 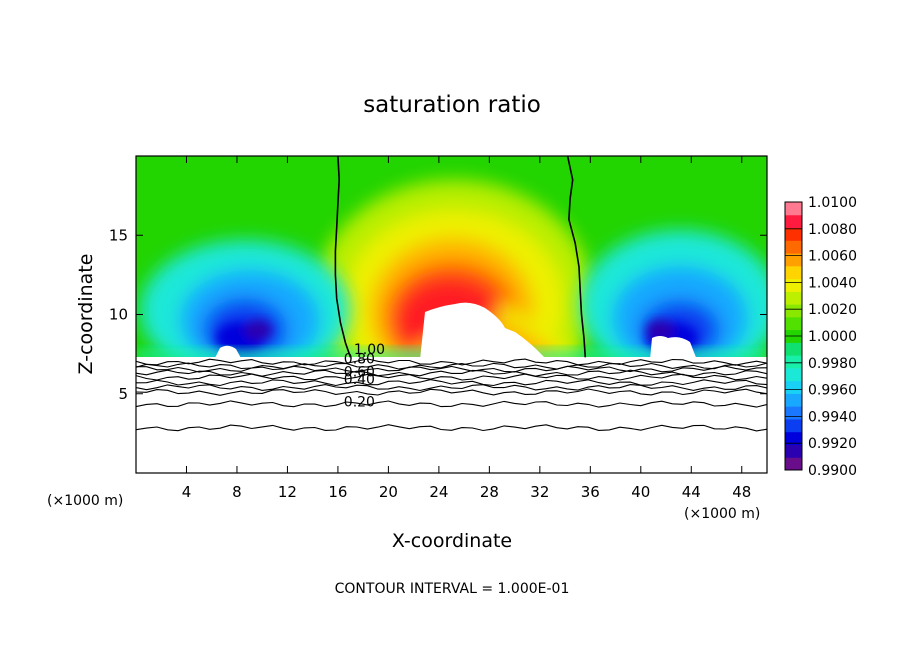 I want to click on x-tick-label: 20, so click(x=388, y=492).